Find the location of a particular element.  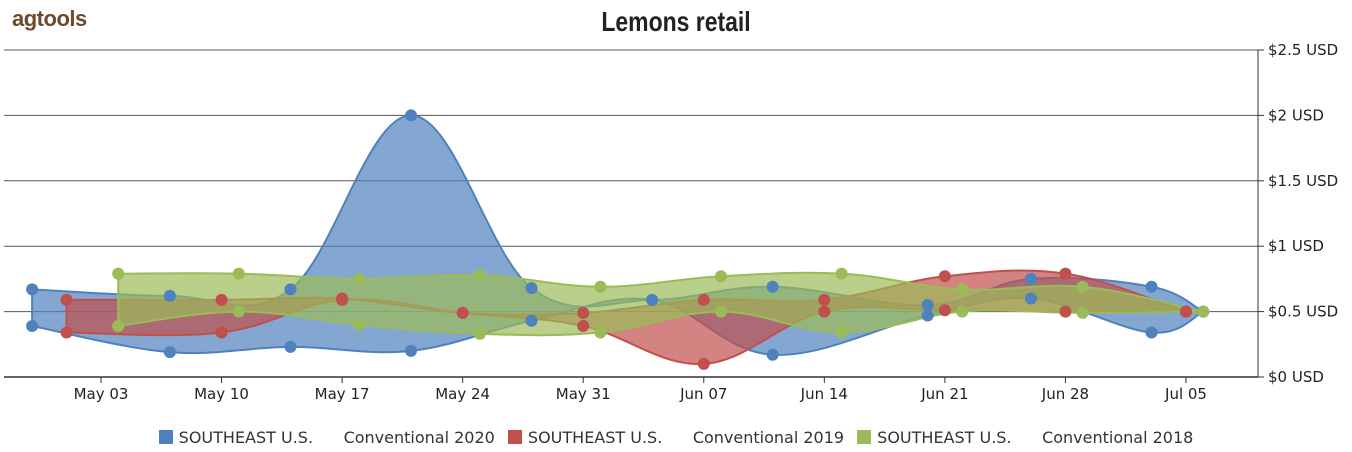

y-tick-label: $1 USD is located at coordinates (1296, 246).